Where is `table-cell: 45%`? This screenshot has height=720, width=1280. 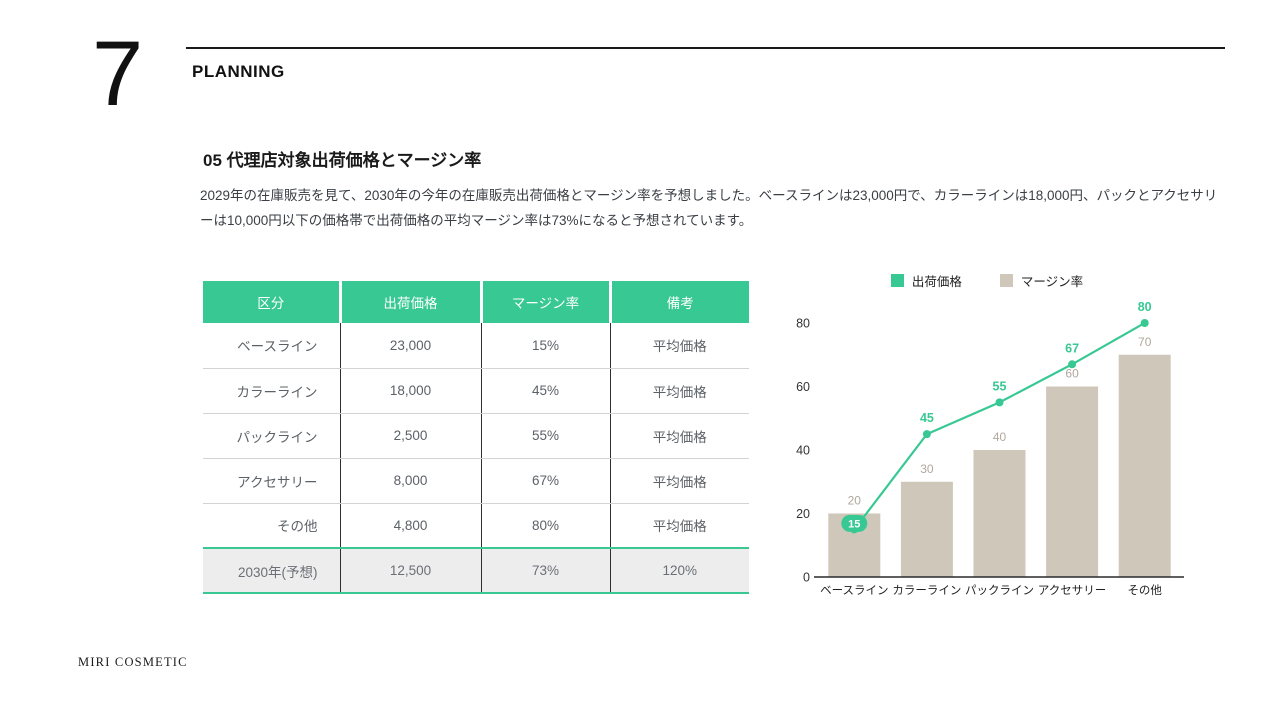
table-cell: 45% is located at coordinates (545, 391).